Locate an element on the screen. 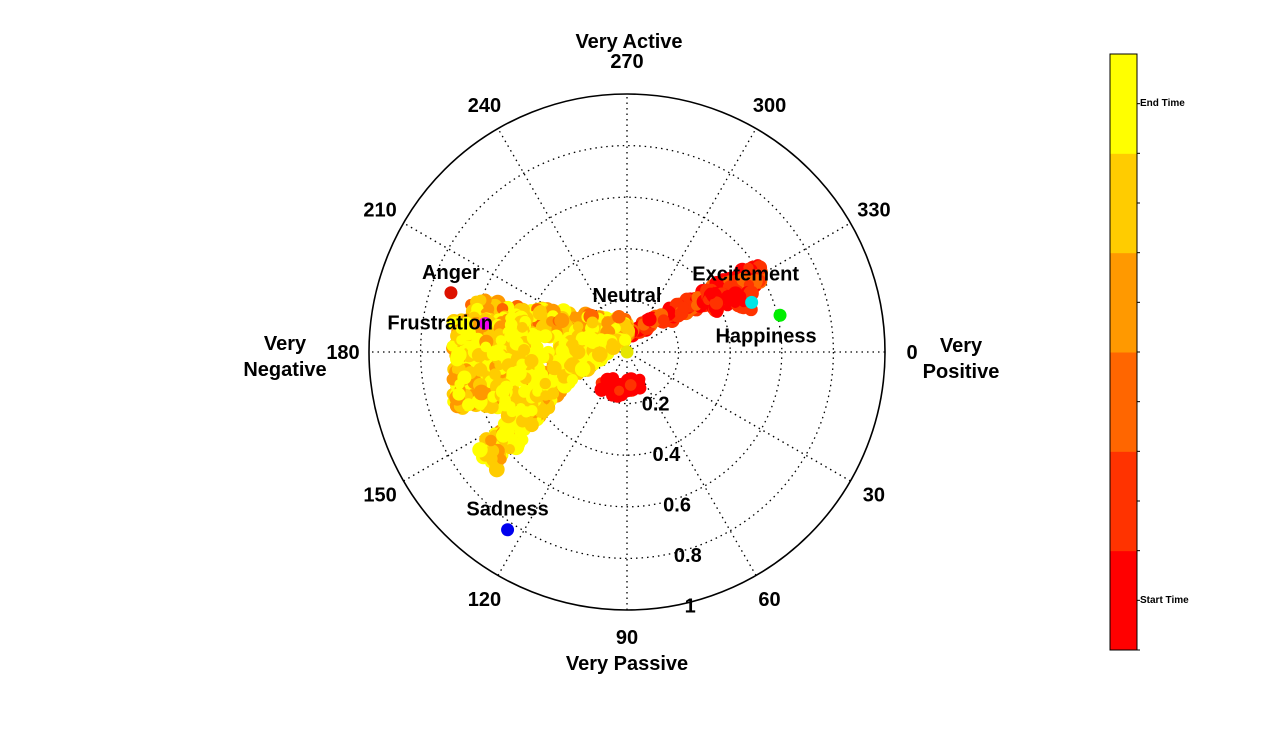  colorbar-label-start: Start Time is located at coordinates (1164, 600).